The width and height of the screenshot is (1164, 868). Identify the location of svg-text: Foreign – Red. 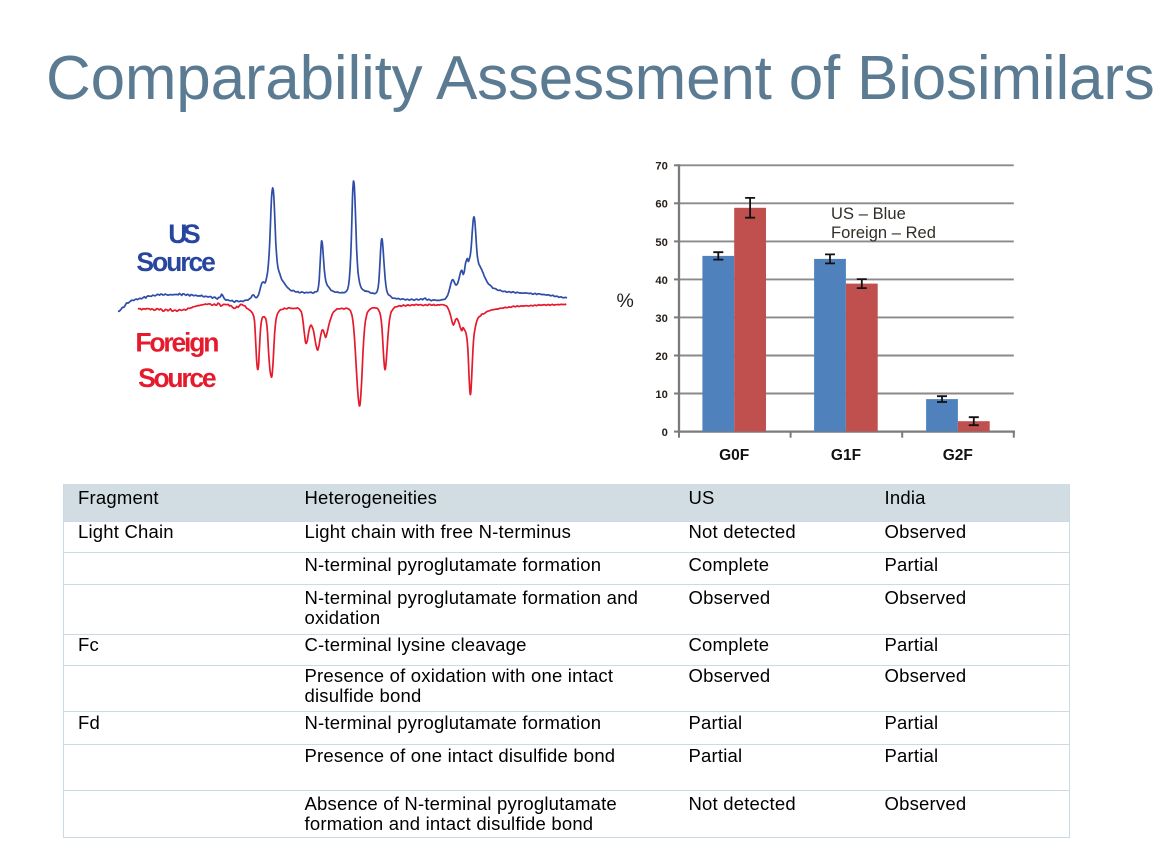
(883, 233).